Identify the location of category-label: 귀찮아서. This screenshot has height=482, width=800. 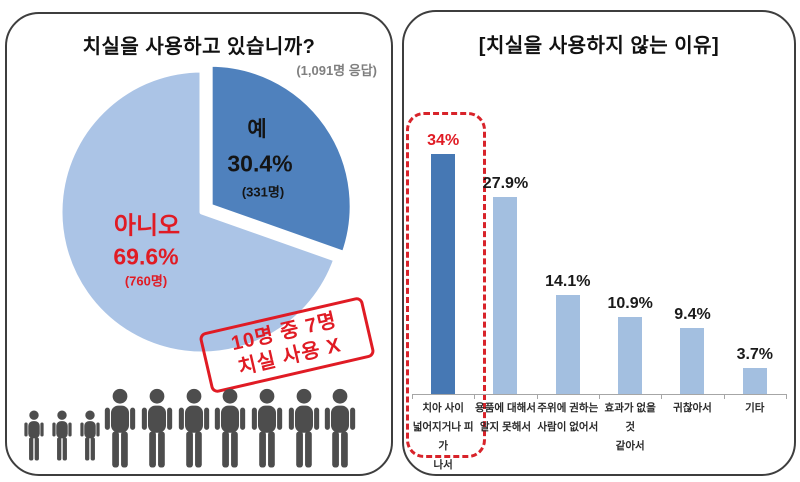
(692, 408).